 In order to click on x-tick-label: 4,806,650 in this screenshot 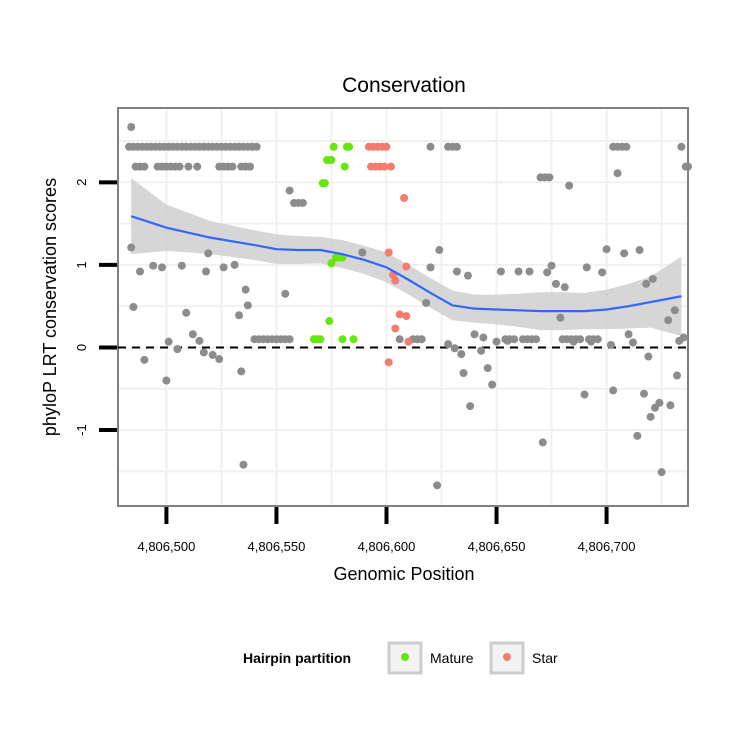, I will do `click(497, 546)`.